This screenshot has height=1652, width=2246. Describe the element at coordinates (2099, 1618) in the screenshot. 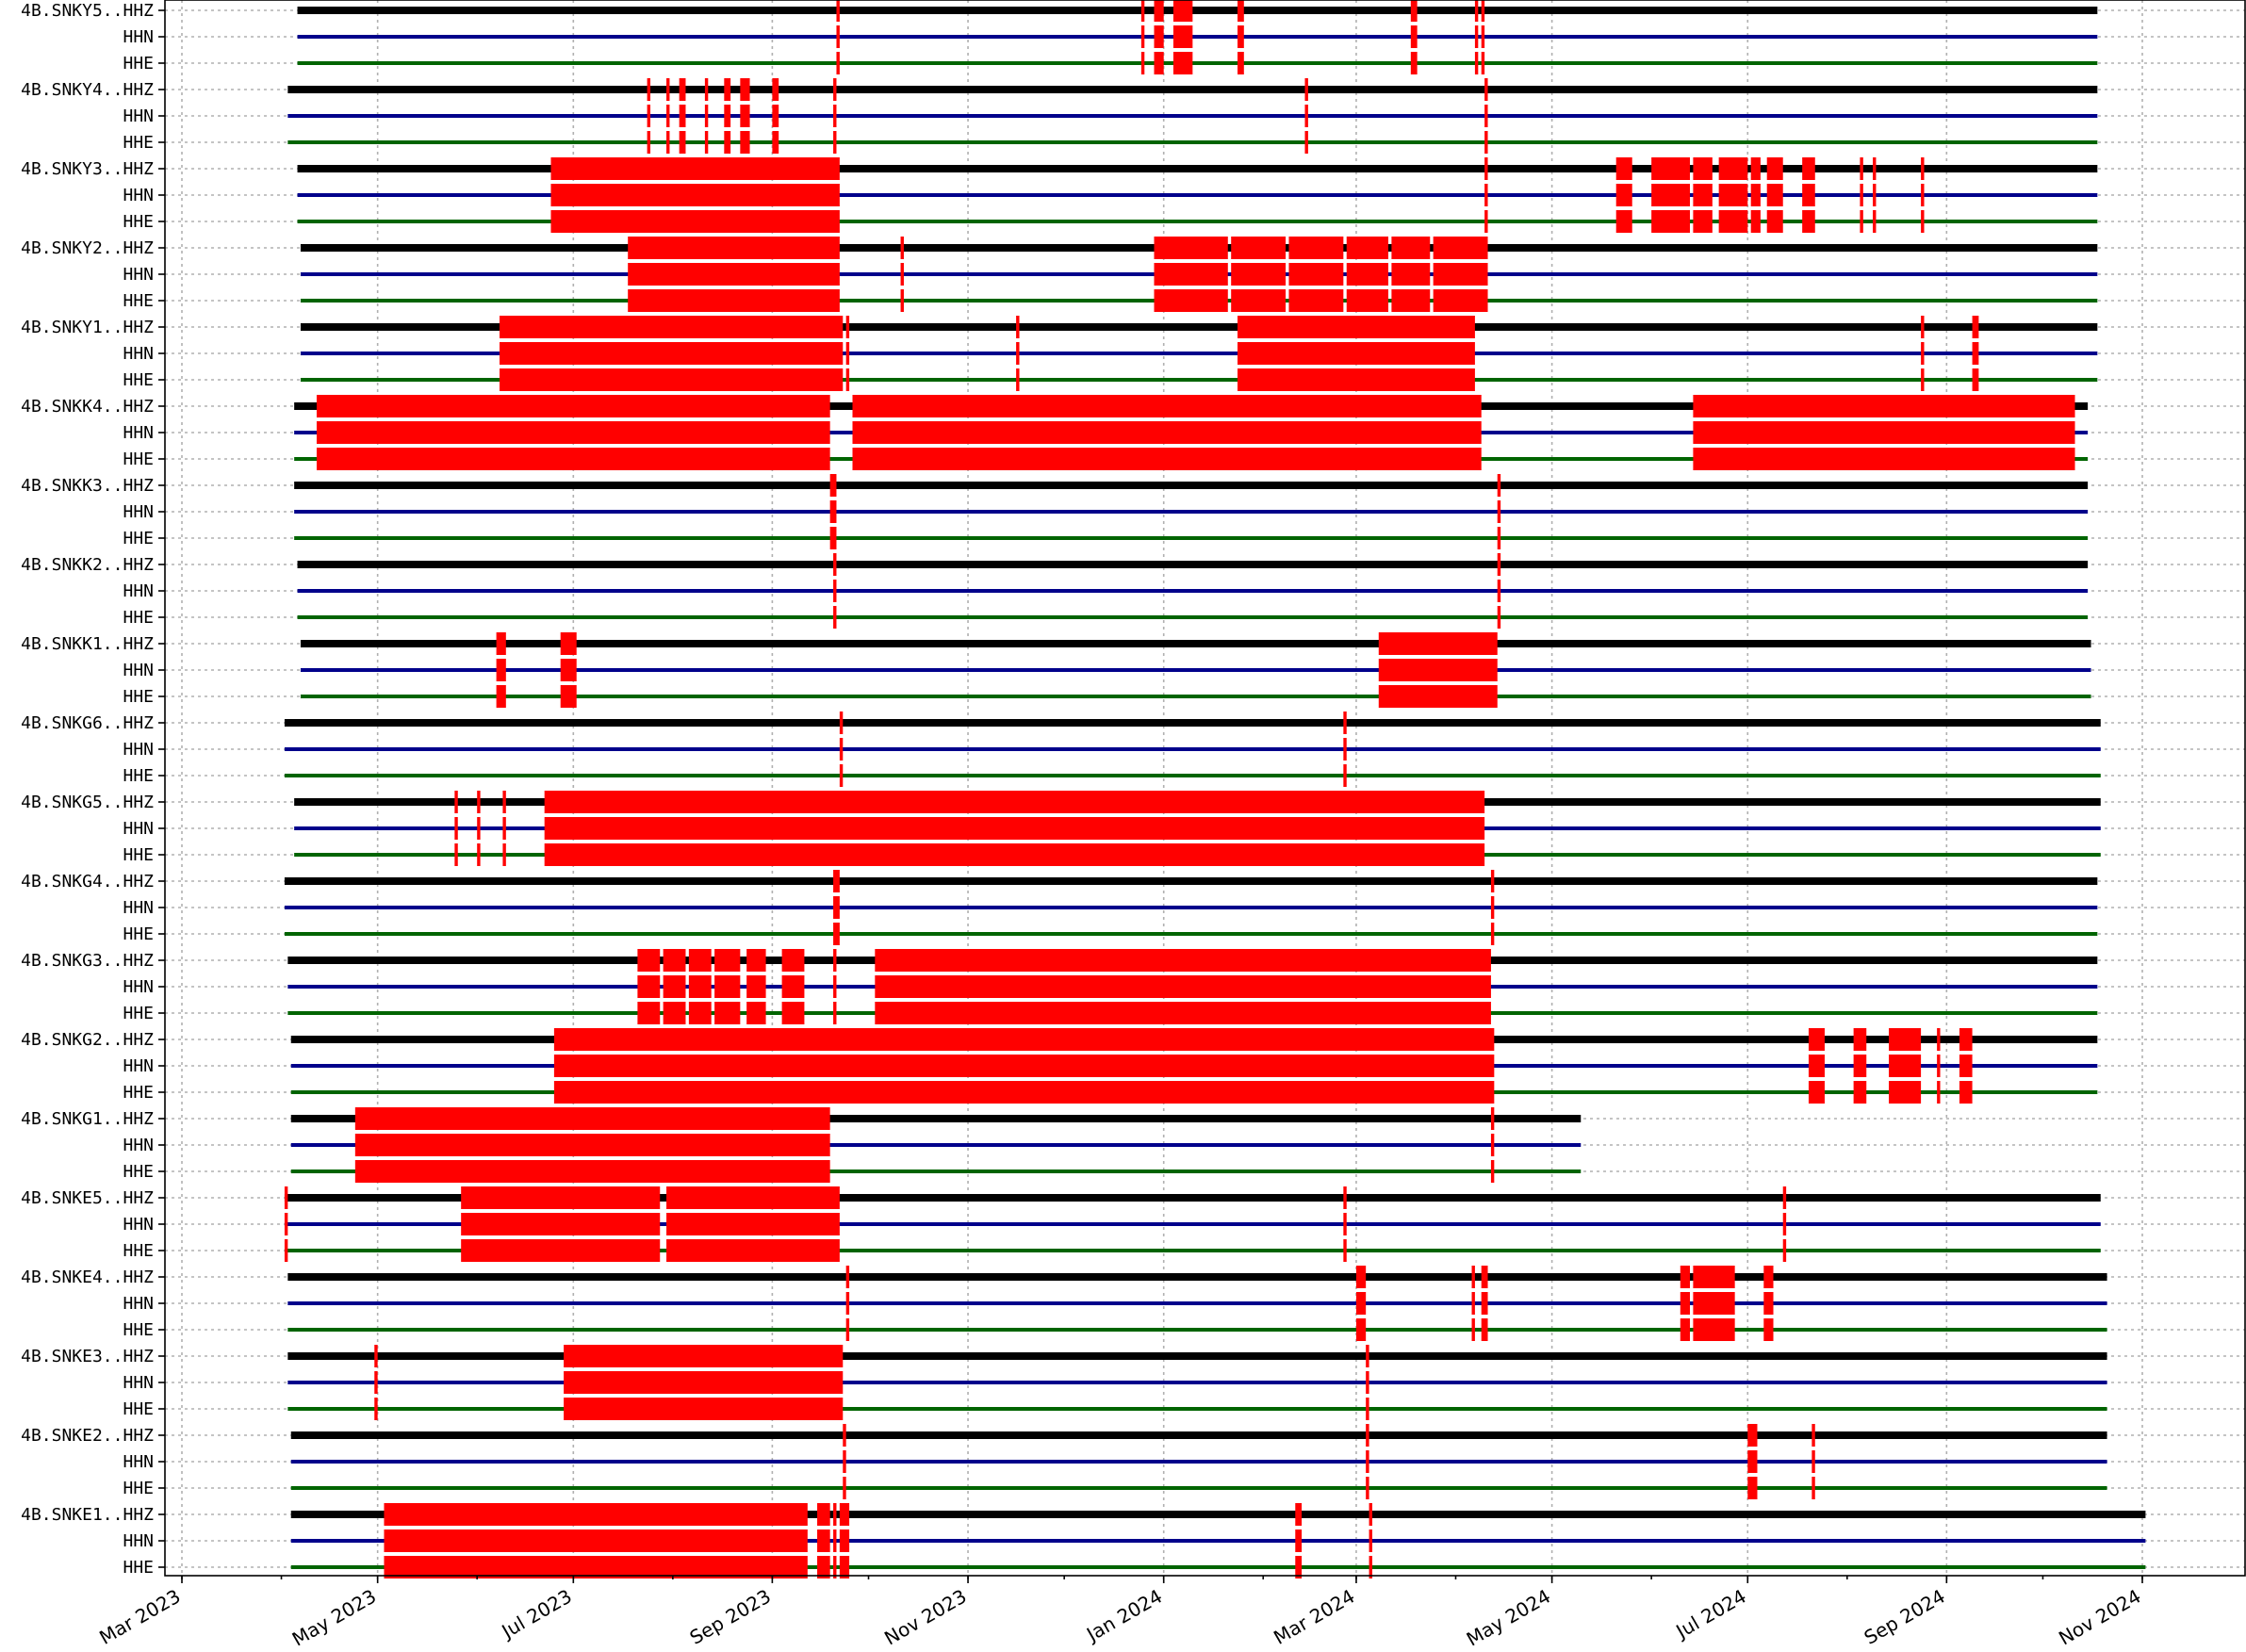

I see `x-tick-label: Nov 2024` at that location.